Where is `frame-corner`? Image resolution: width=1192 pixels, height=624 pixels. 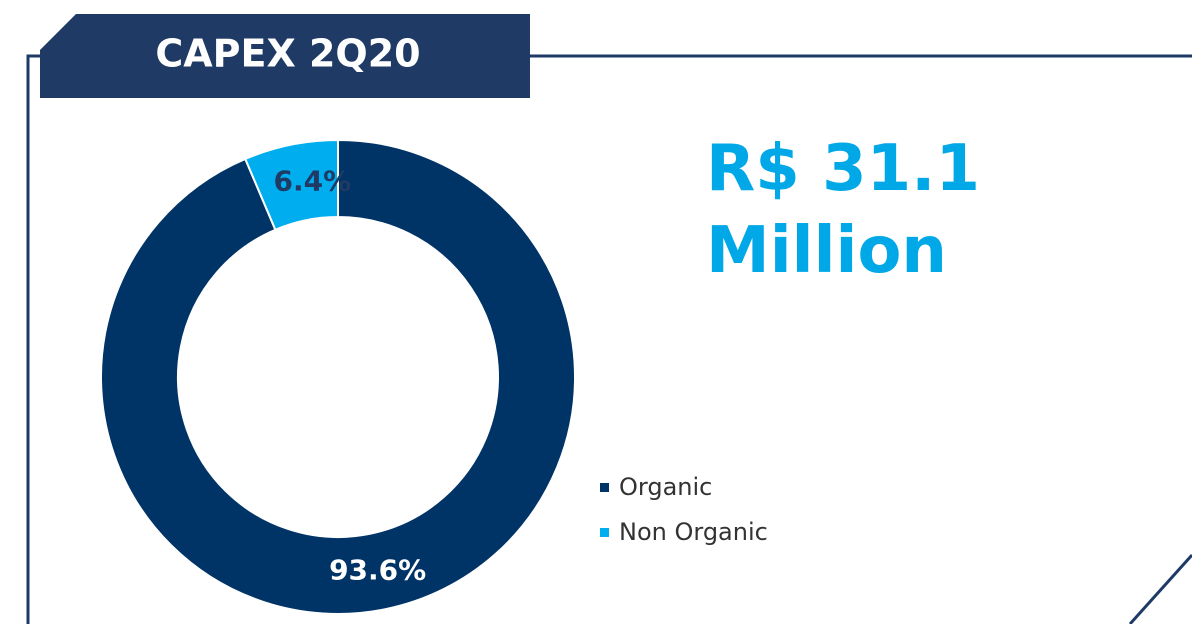
frame-corner is located at coordinates (1160, 588).